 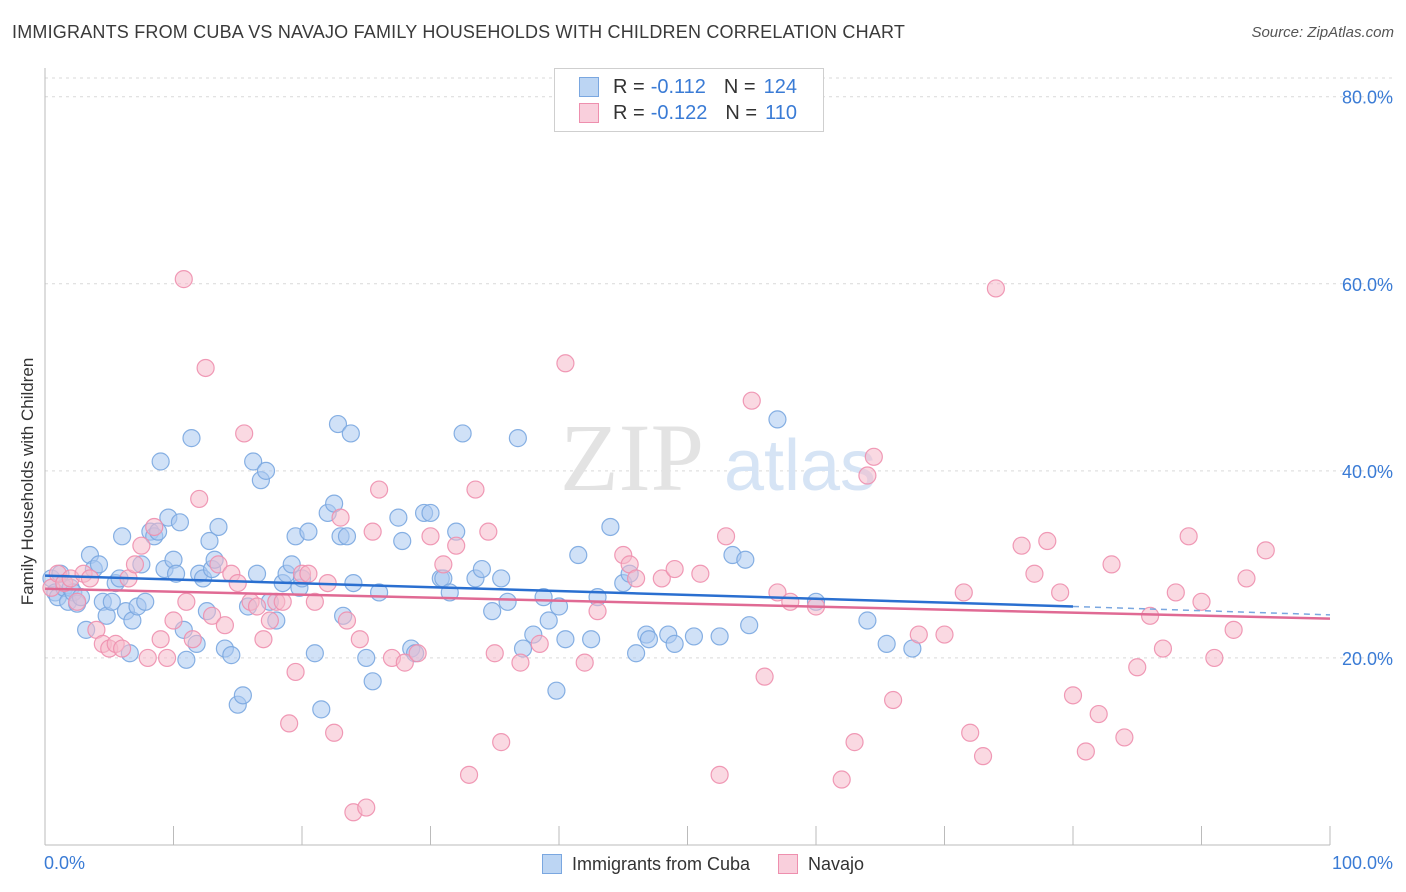 What do you see at coordinates (781, 112) in the screenshot?
I see `n-value: 110` at bounding box center [781, 112].